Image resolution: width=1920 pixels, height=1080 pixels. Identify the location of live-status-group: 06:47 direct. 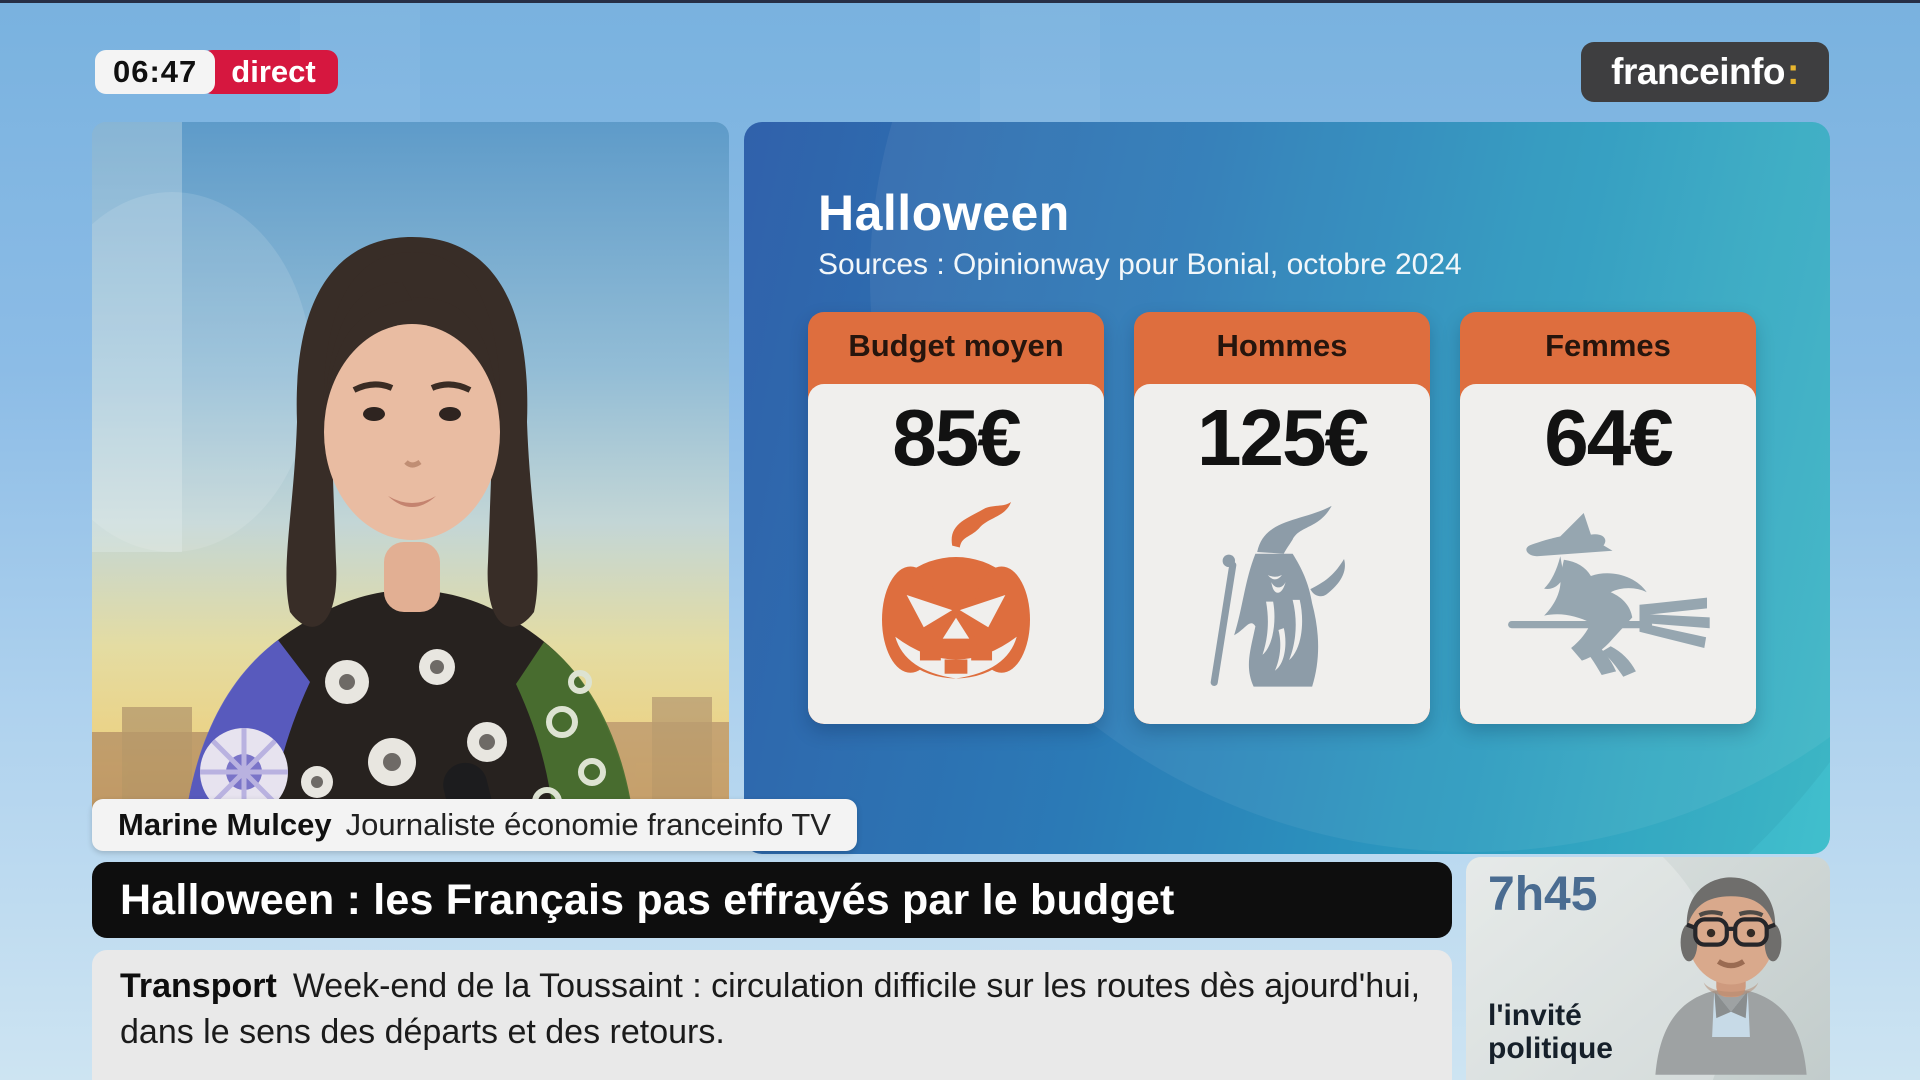
(216, 72).